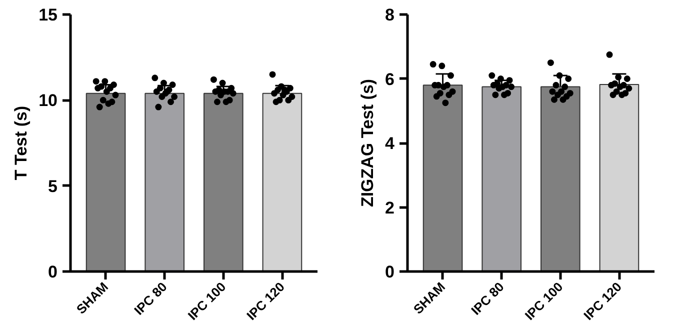 This screenshot has height=331, width=674. Describe the element at coordinates (21, 143) in the screenshot. I see `y-axis-title: T Test (s)` at that location.